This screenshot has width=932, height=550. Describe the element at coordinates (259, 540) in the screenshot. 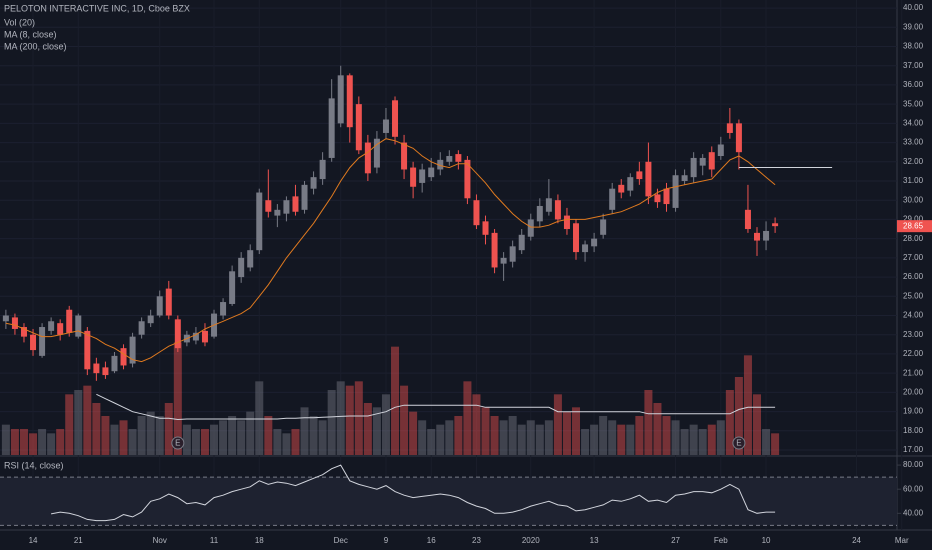

I see `x-tick-label: 18` at that location.